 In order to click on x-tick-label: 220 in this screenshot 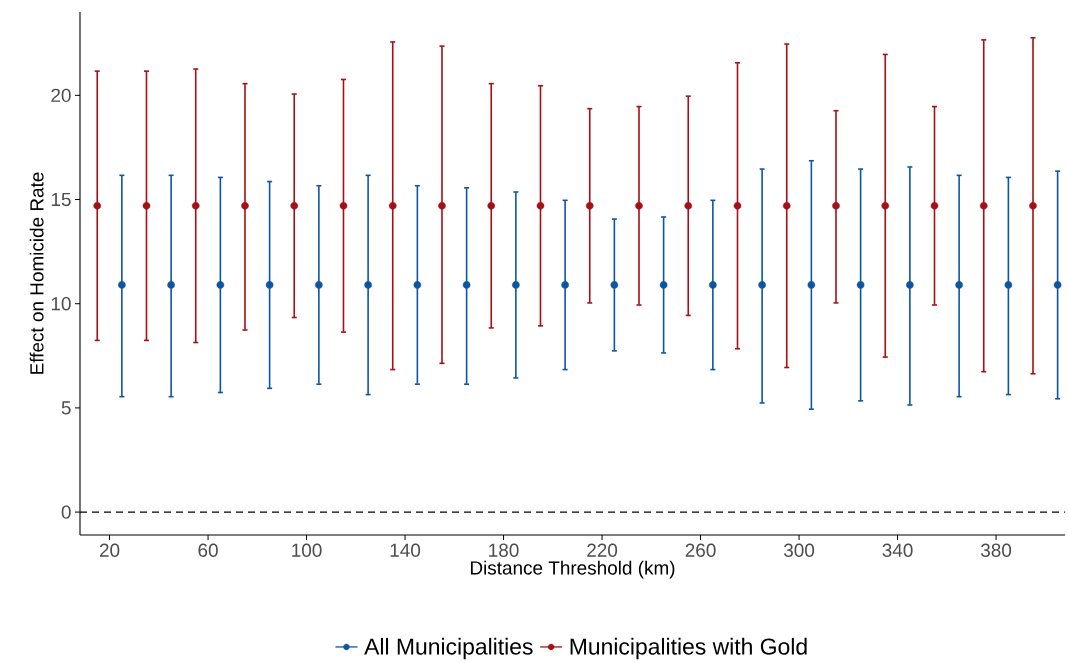, I will do `click(602, 550)`.